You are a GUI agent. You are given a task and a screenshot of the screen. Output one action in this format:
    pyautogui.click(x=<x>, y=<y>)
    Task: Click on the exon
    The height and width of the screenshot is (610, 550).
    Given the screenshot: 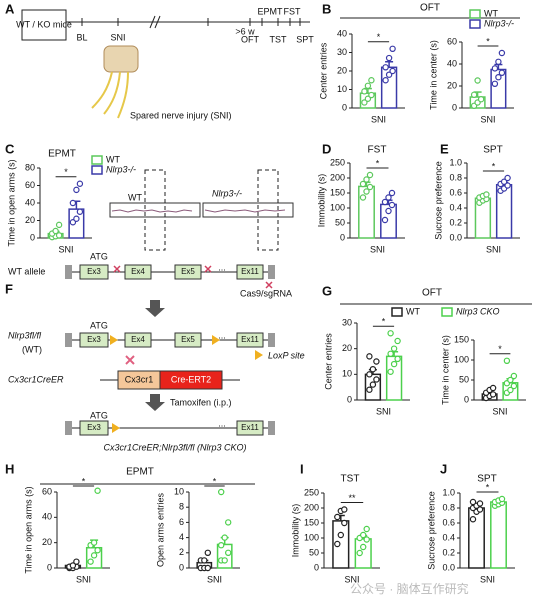 What is the action you would take?
    pyautogui.click(x=94, y=340)
    